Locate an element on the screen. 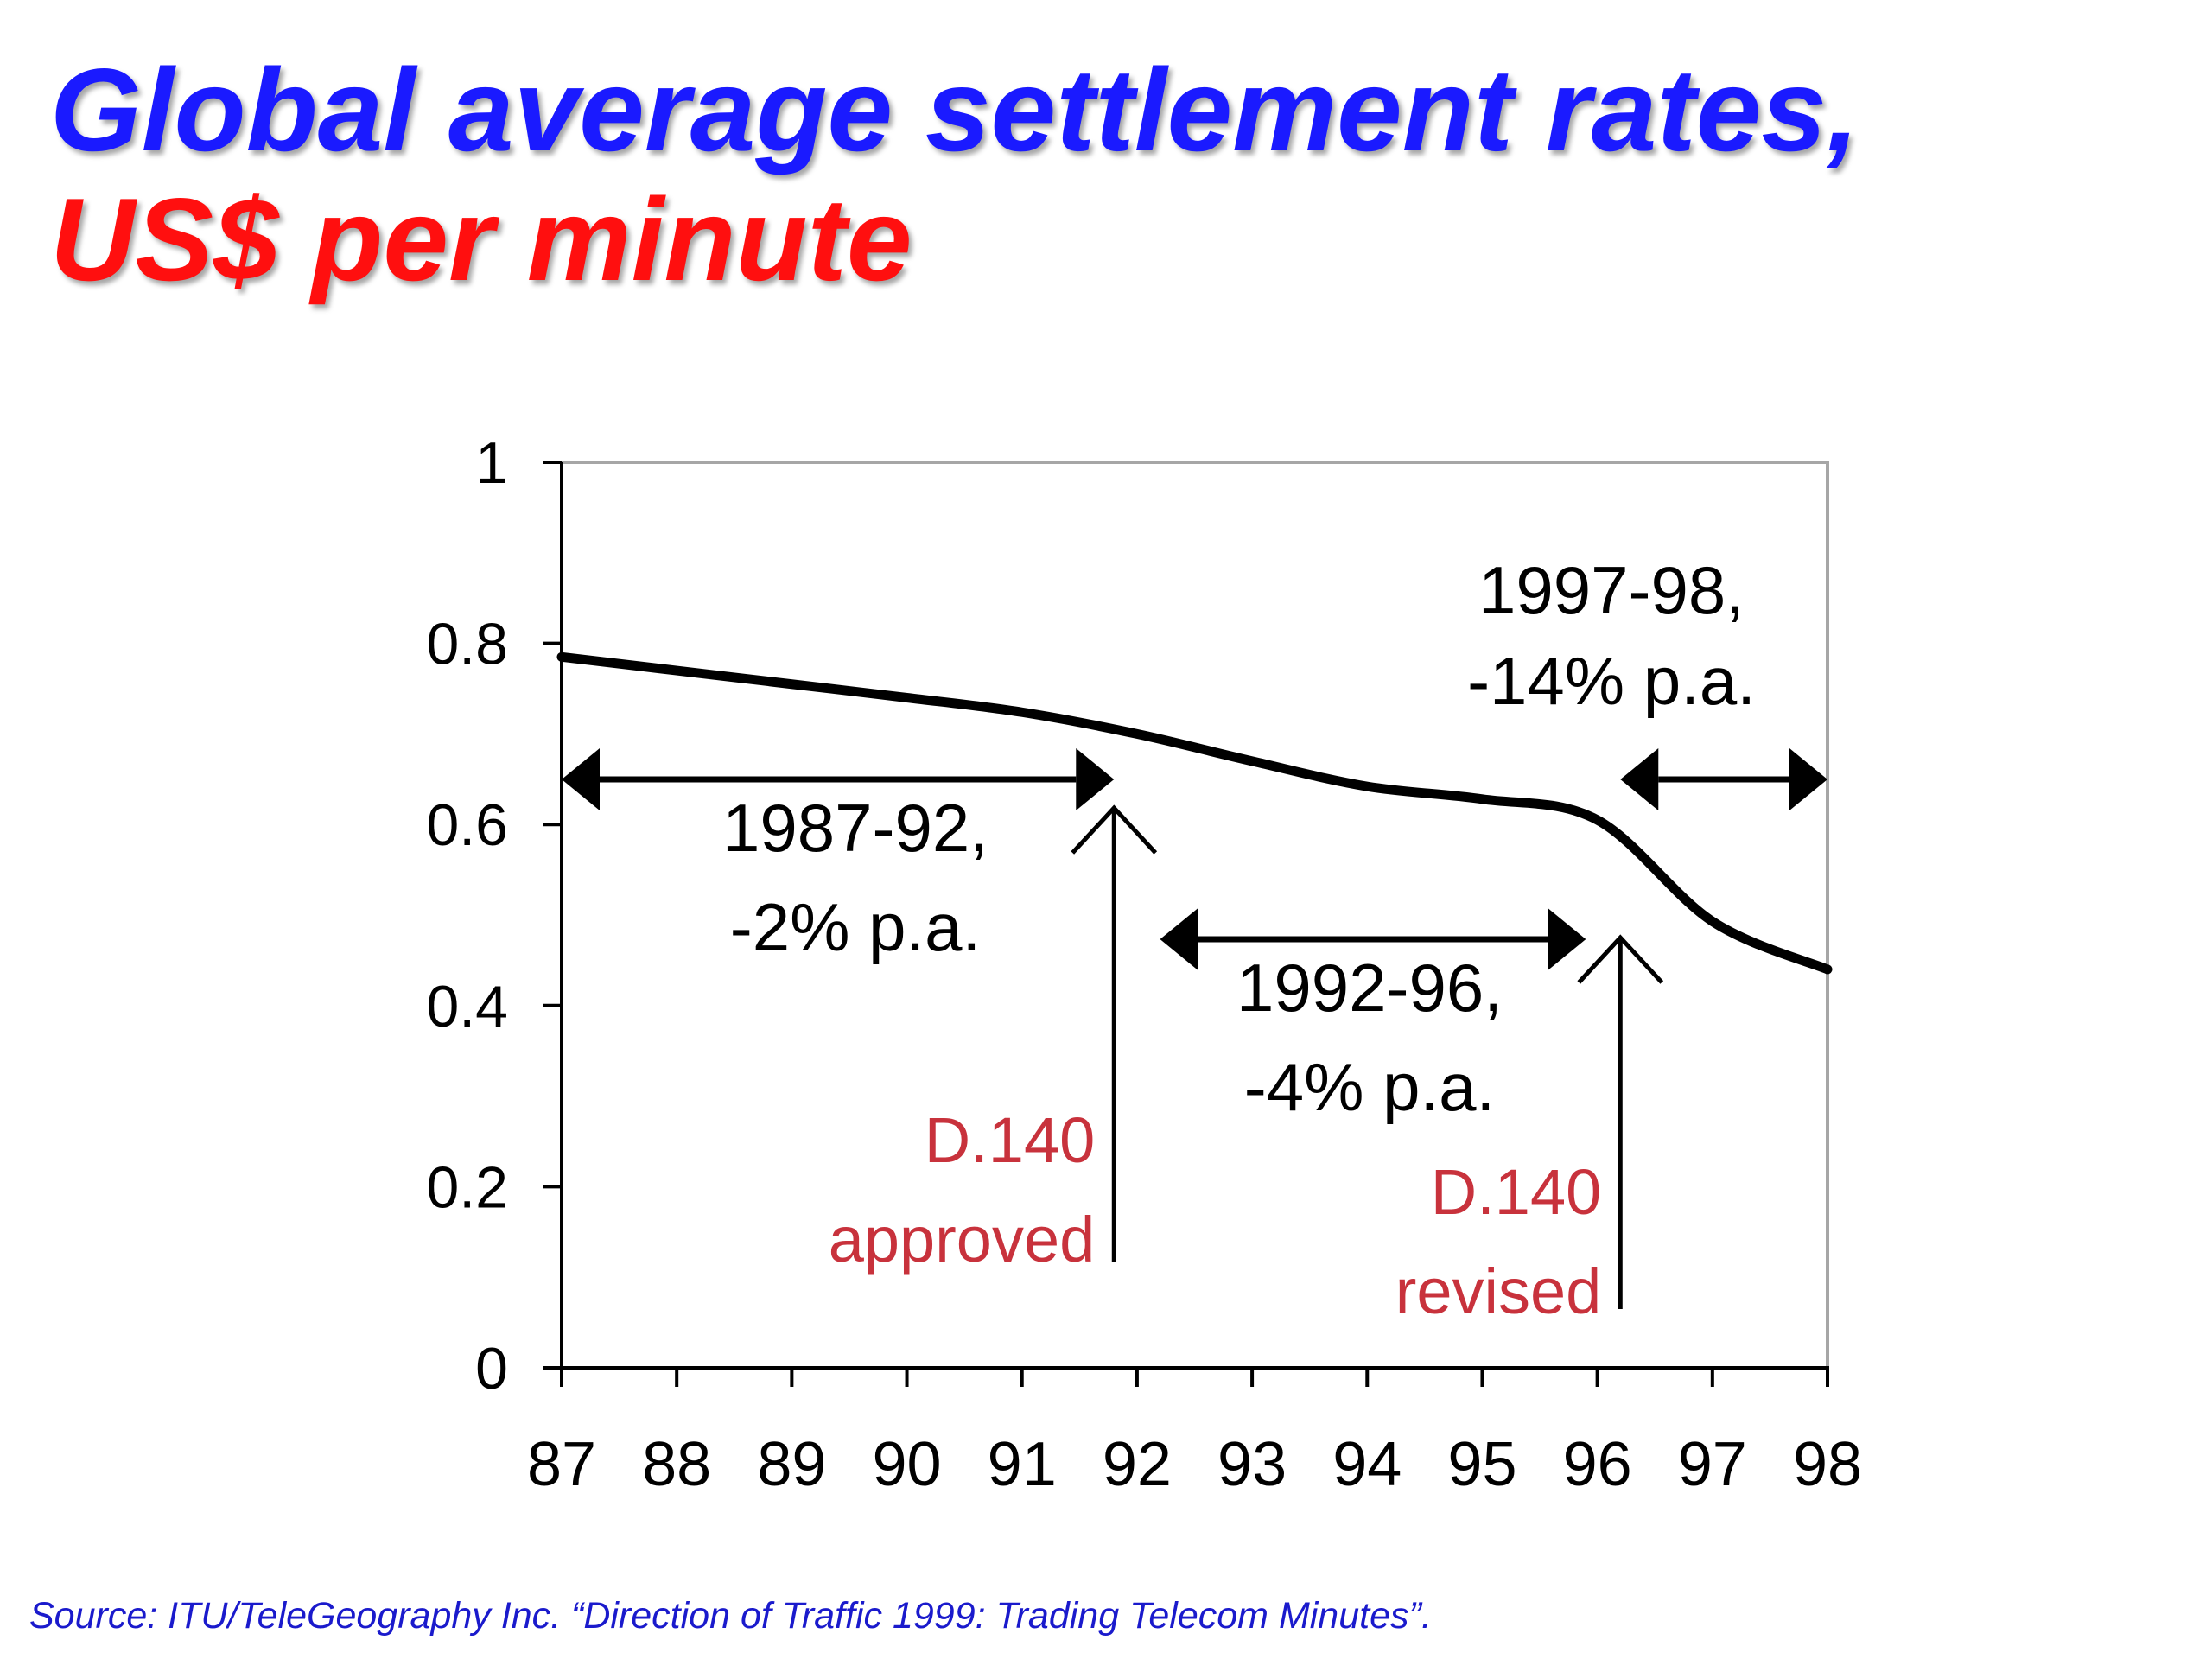 This screenshot has height=1659, width=2212. y-tick-label: 0 is located at coordinates (491, 1369).